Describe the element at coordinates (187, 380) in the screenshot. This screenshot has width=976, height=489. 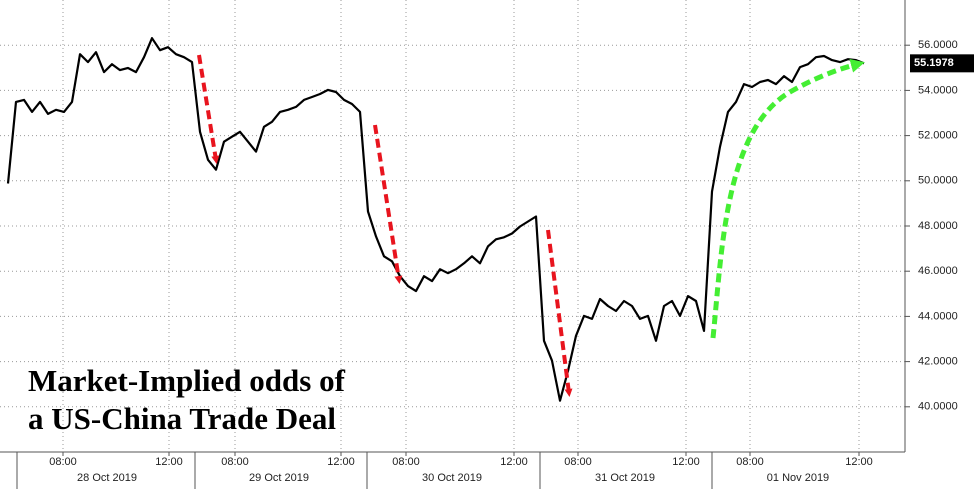
I see `chart-title: Market-Implied odds of` at that location.